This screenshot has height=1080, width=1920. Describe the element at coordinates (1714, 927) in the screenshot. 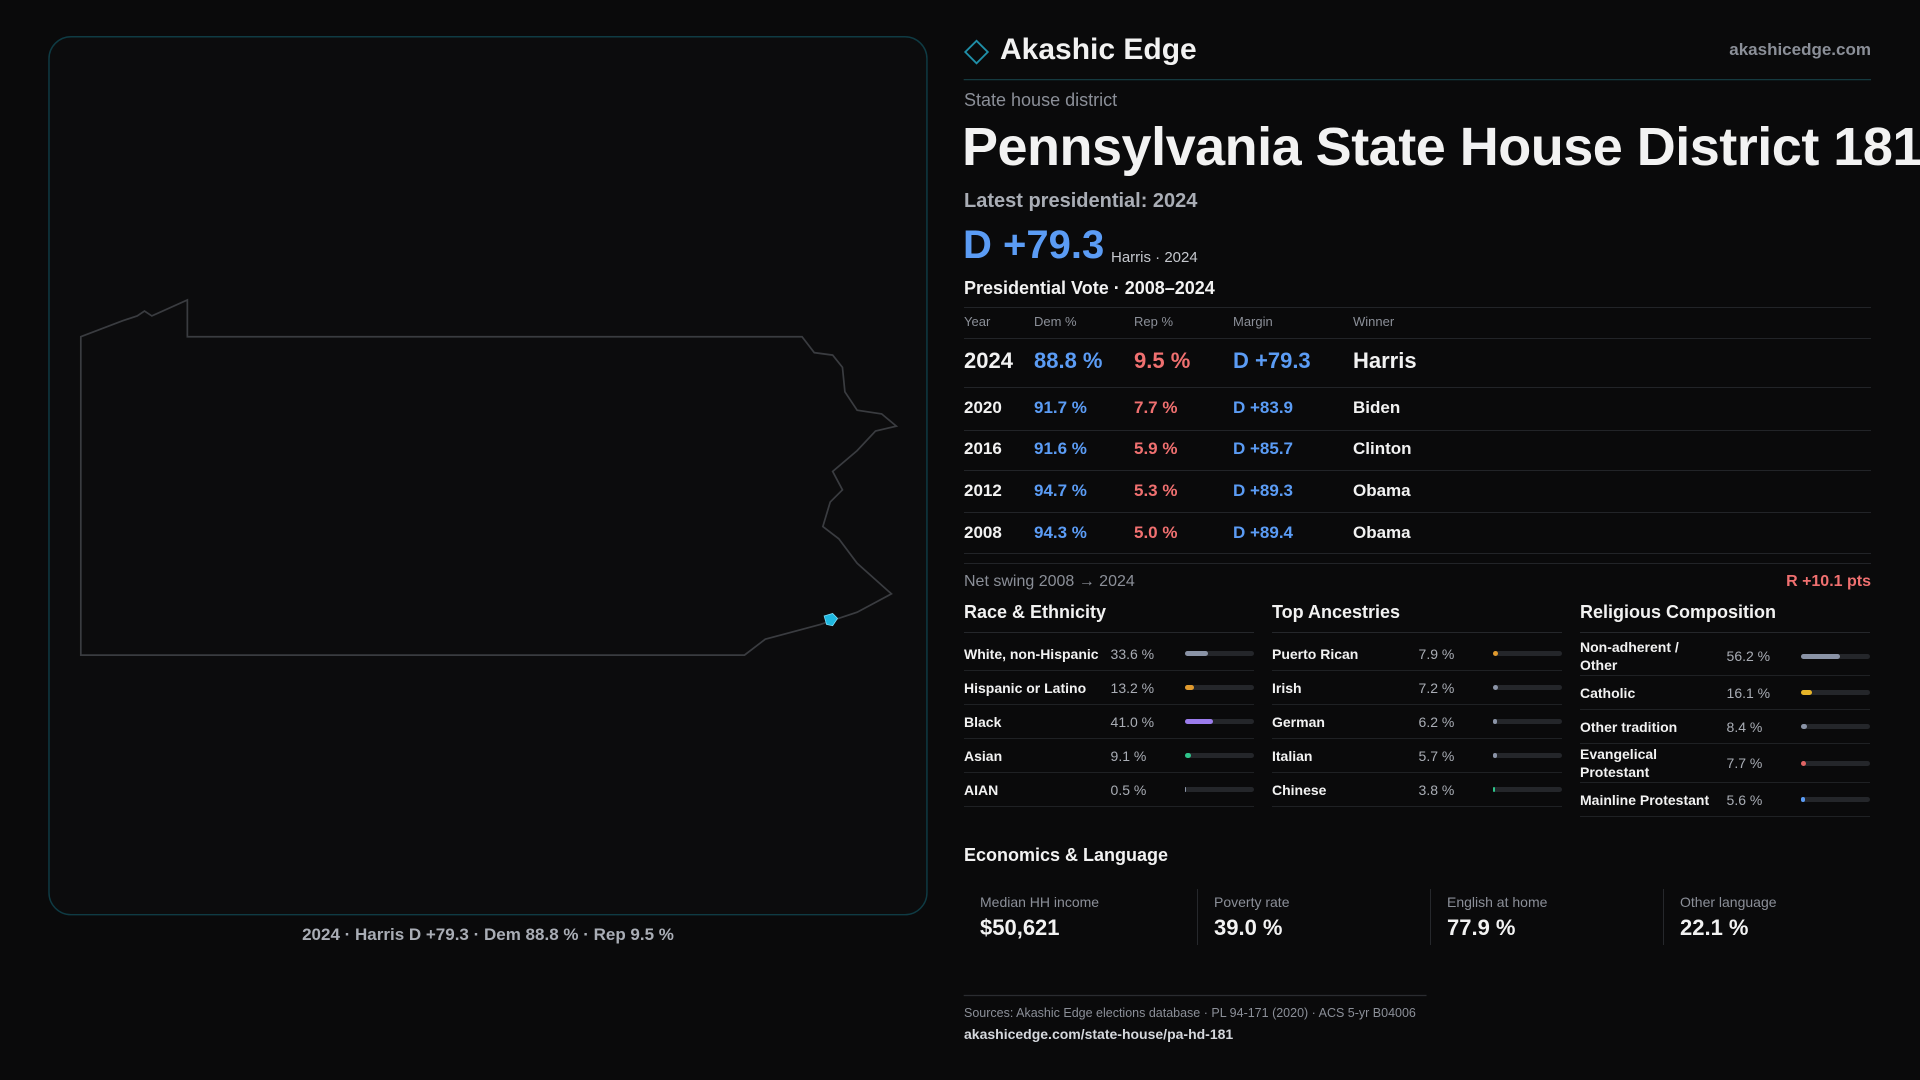

I see `stat-value: 22.1 %` at that location.